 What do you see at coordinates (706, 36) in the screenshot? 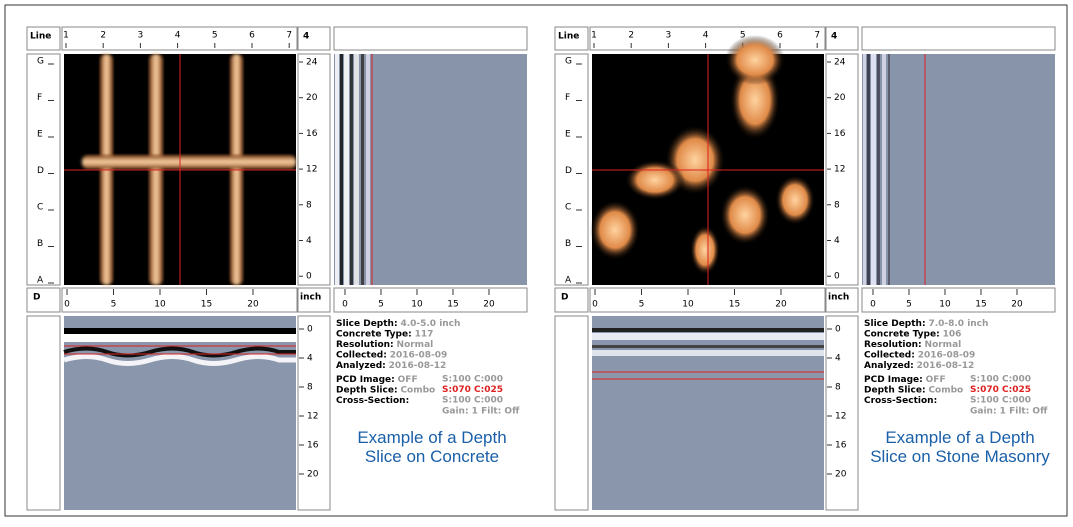
I see `top-tick-label: 4` at bounding box center [706, 36].